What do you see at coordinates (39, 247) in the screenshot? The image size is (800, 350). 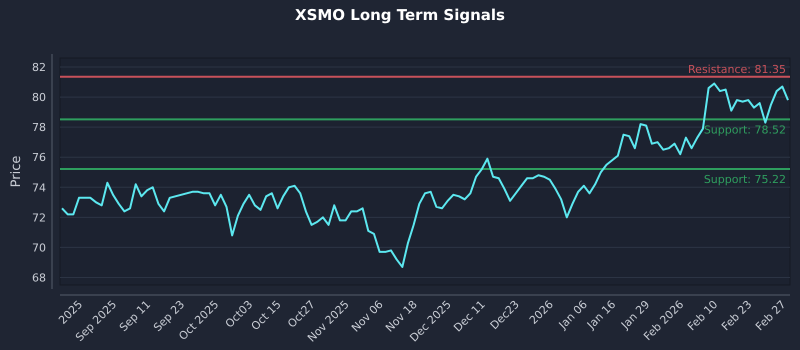 I see `y-tick-label: 70` at bounding box center [39, 247].